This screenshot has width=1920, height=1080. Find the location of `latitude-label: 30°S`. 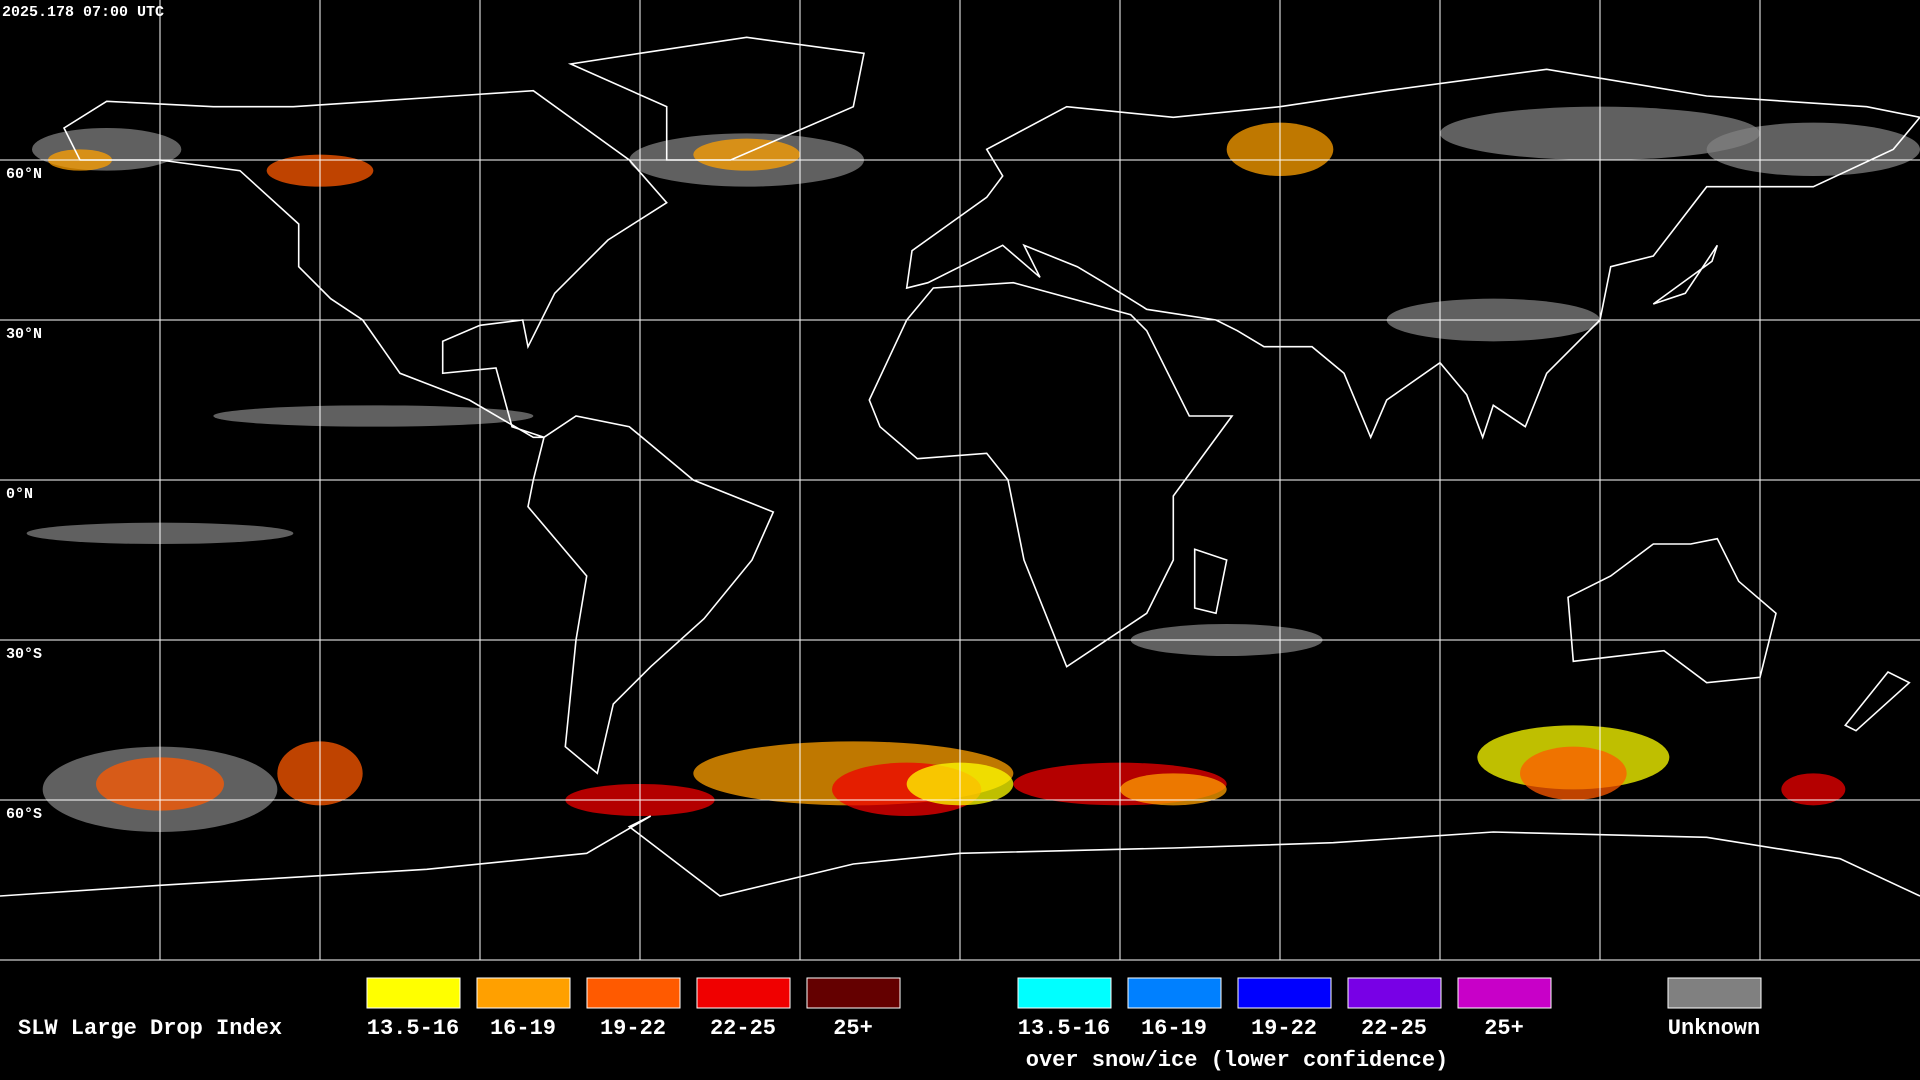

latitude-label: 30°S is located at coordinates (24, 654).